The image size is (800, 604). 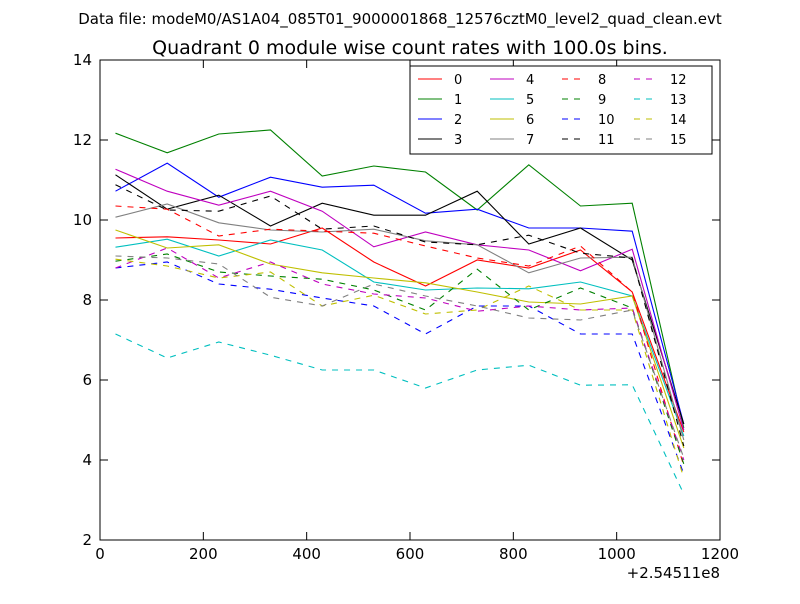 What do you see at coordinates (82, 220) in the screenshot?
I see `y-tick-label: 10` at bounding box center [82, 220].